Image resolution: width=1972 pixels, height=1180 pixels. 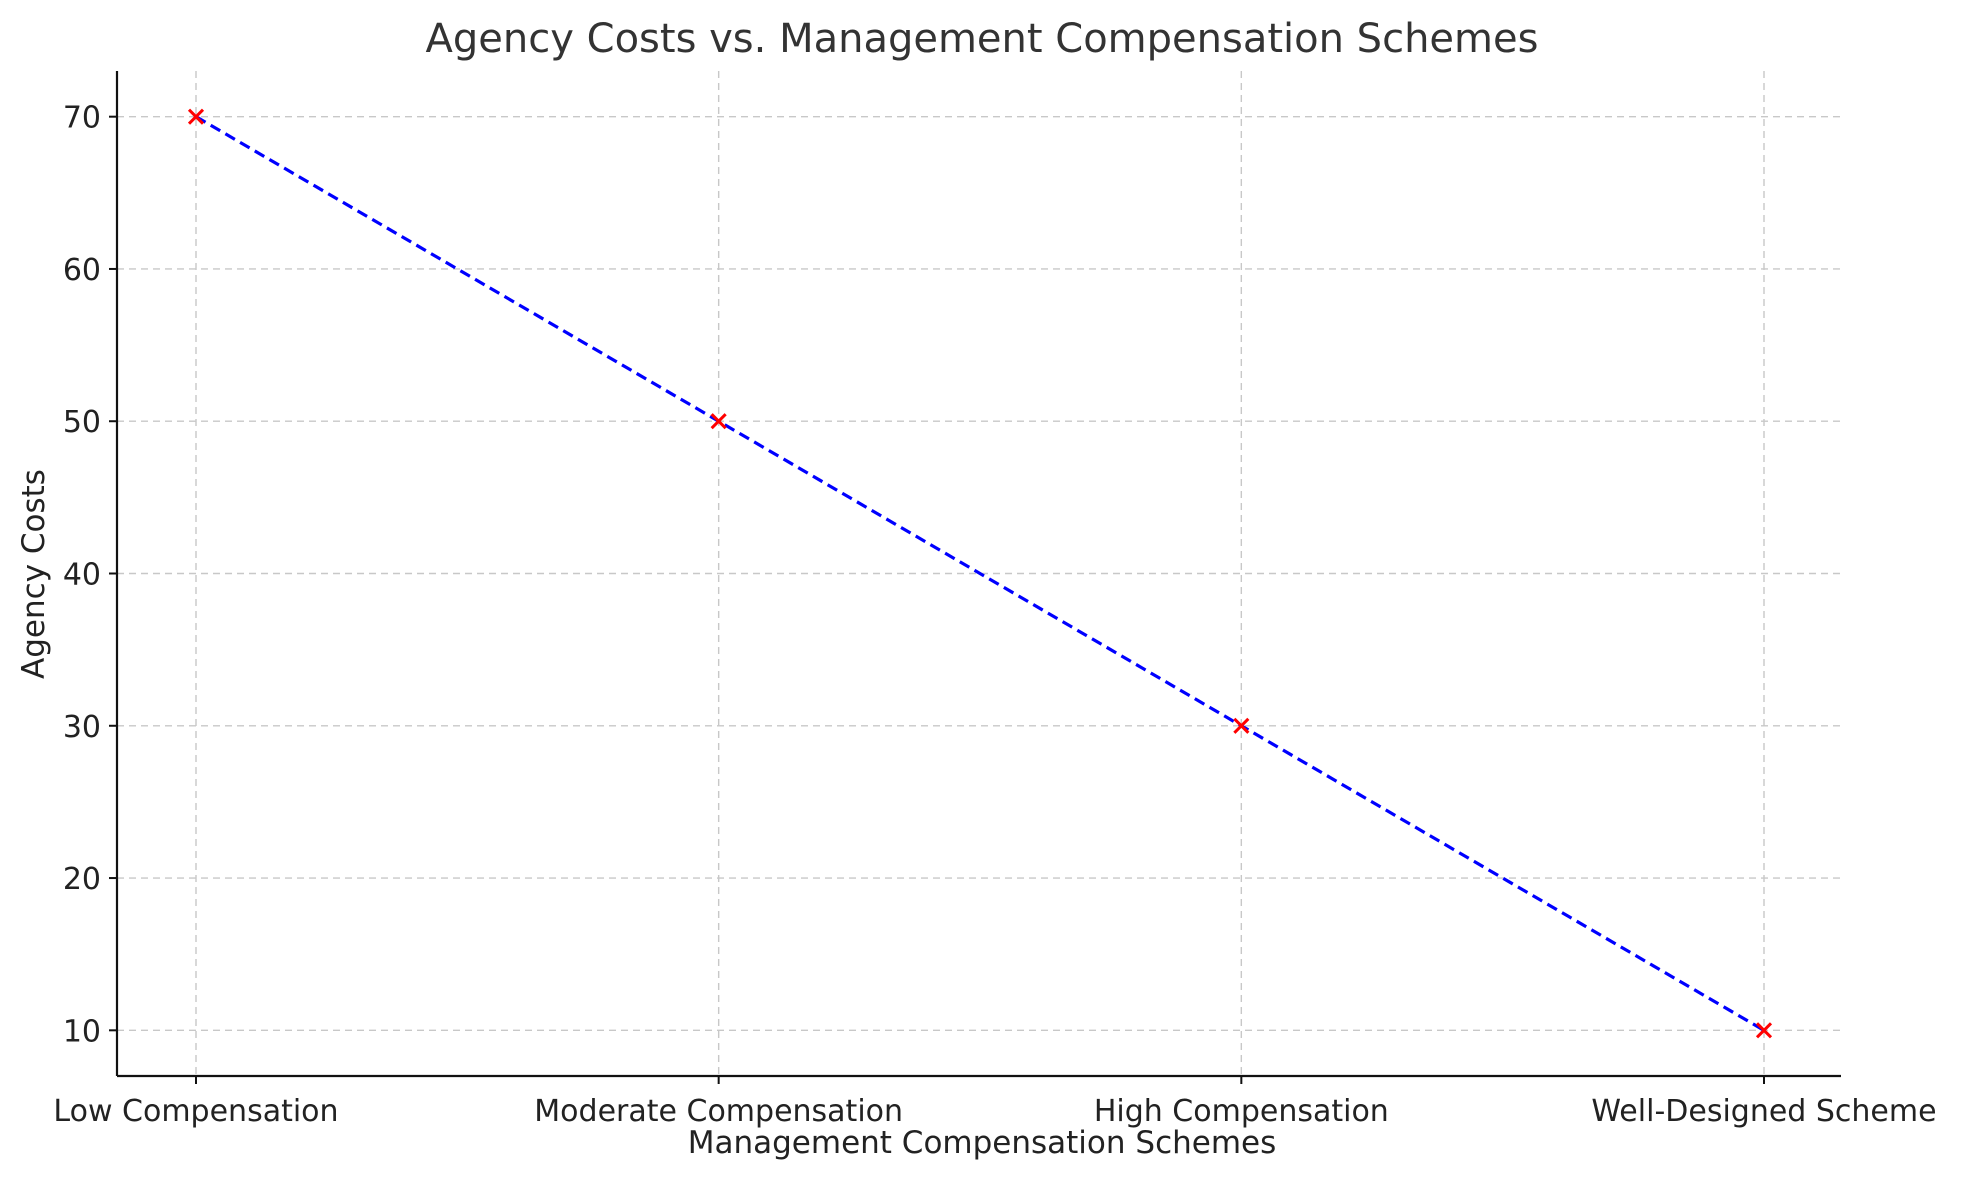 What do you see at coordinates (718, 1111) in the screenshot?
I see `x-tick-label-1: Moderate Compensation` at bounding box center [718, 1111].